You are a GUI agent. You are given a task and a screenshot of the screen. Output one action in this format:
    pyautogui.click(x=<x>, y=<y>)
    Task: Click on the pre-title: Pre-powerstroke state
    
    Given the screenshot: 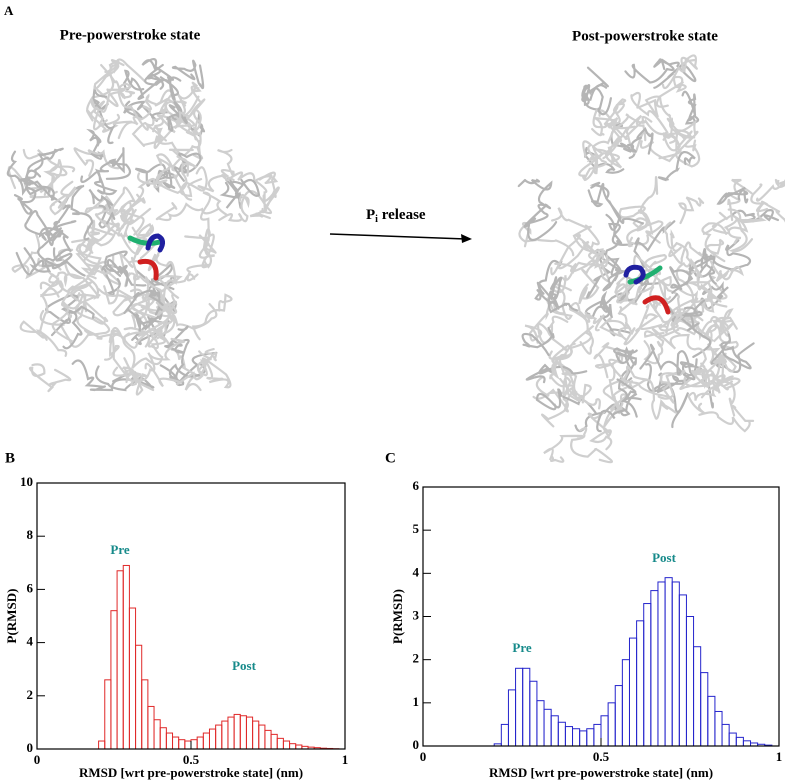 What is the action you would take?
    pyautogui.click(x=130, y=35)
    